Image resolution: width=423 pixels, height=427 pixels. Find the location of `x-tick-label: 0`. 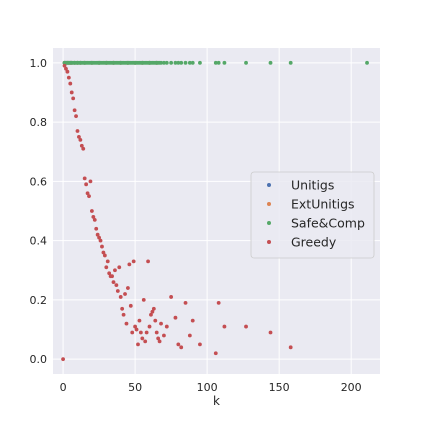

x-tick-label: 0 is located at coordinates (63, 387).